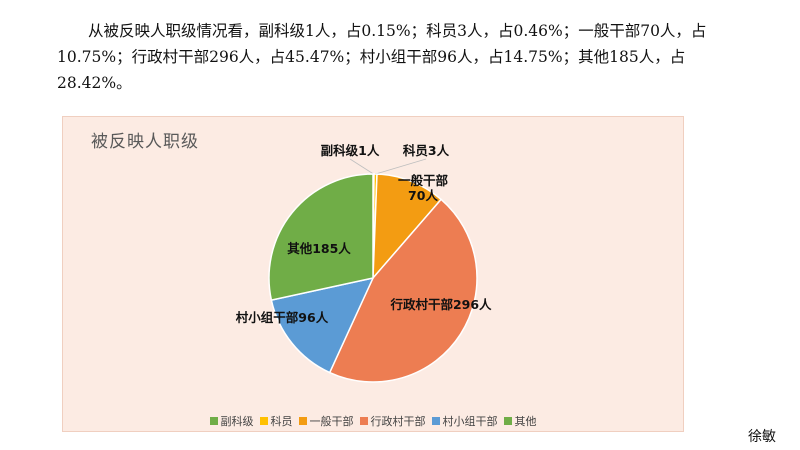 The height and width of the screenshot is (450, 800). I want to click on legend-item-1: 副科级, so click(231, 421).